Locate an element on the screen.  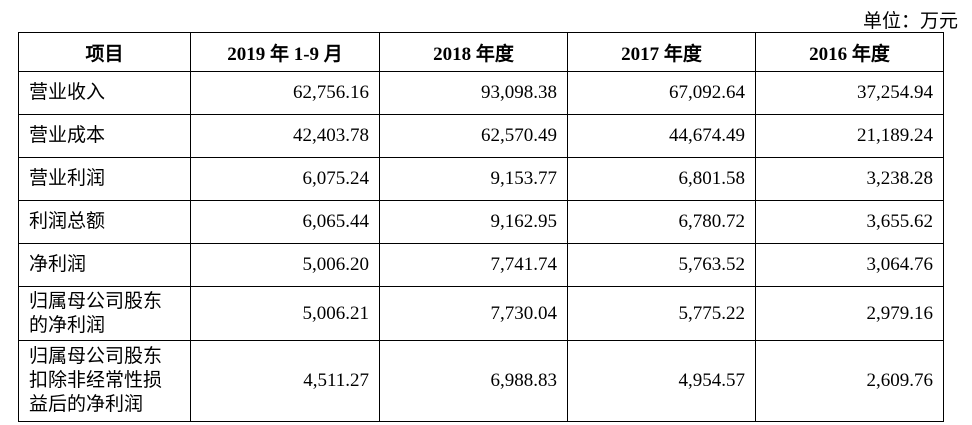
cell-value: 3,238.28 is located at coordinates (849, 179).